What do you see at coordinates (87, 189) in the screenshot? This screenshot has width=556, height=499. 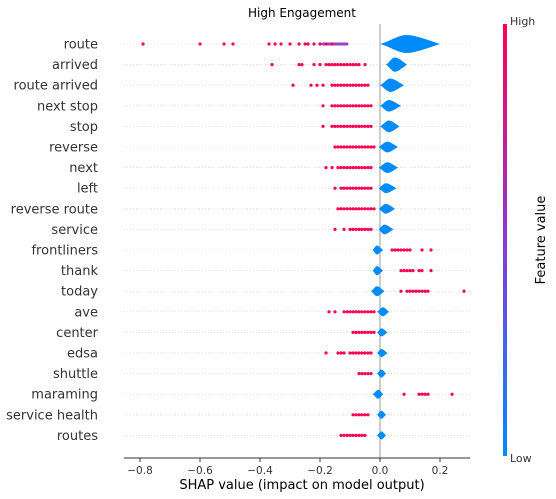 I see `feature-label: left` at bounding box center [87, 189].